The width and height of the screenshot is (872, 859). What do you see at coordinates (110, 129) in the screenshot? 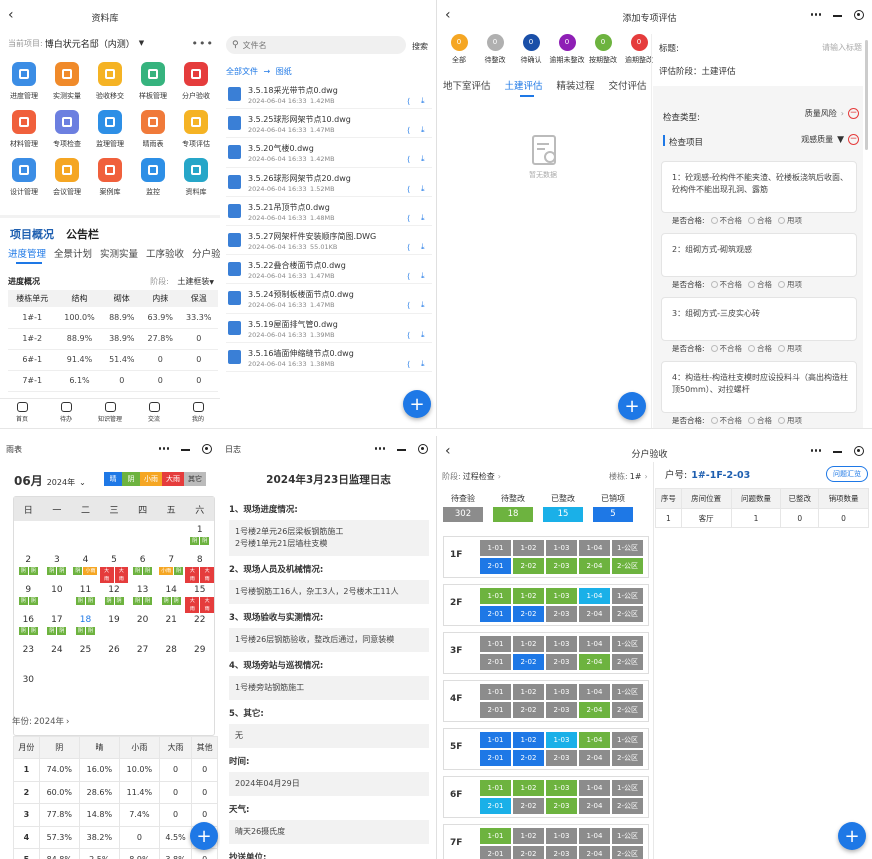
I see `module-supervise: 监理管理` at bounding box center [110, 129].